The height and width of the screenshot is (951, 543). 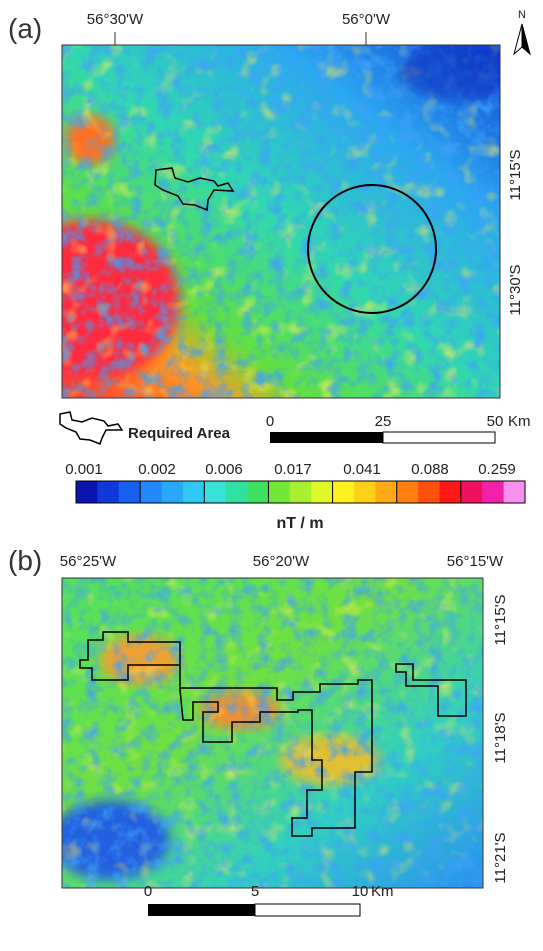 I want to click on scale-label: 10, so click(x=360, y=891).